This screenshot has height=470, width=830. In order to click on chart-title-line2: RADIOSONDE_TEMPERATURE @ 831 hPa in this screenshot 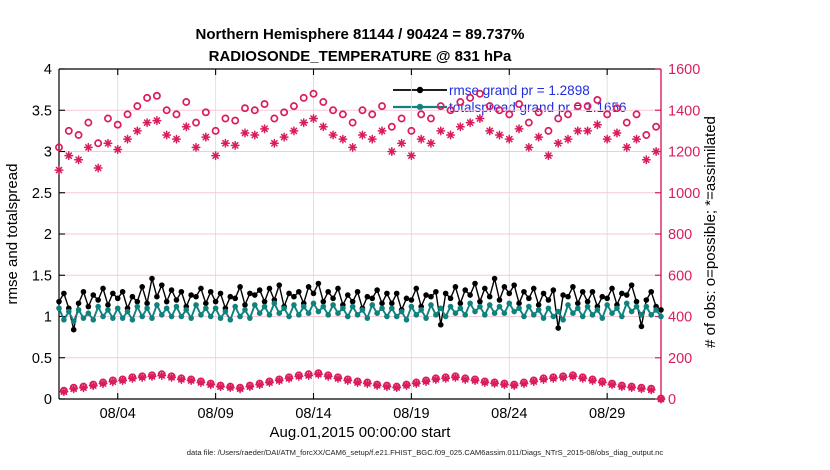, I will do `click(360, 56)`.